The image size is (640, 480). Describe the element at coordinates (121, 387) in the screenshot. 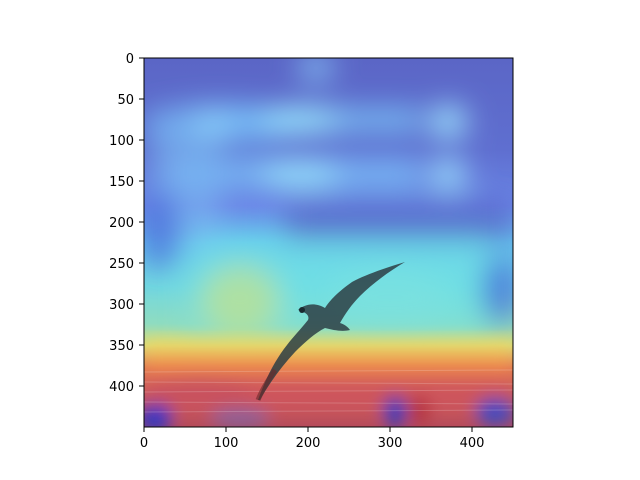

I see `y-tick-label: 400` at that location.